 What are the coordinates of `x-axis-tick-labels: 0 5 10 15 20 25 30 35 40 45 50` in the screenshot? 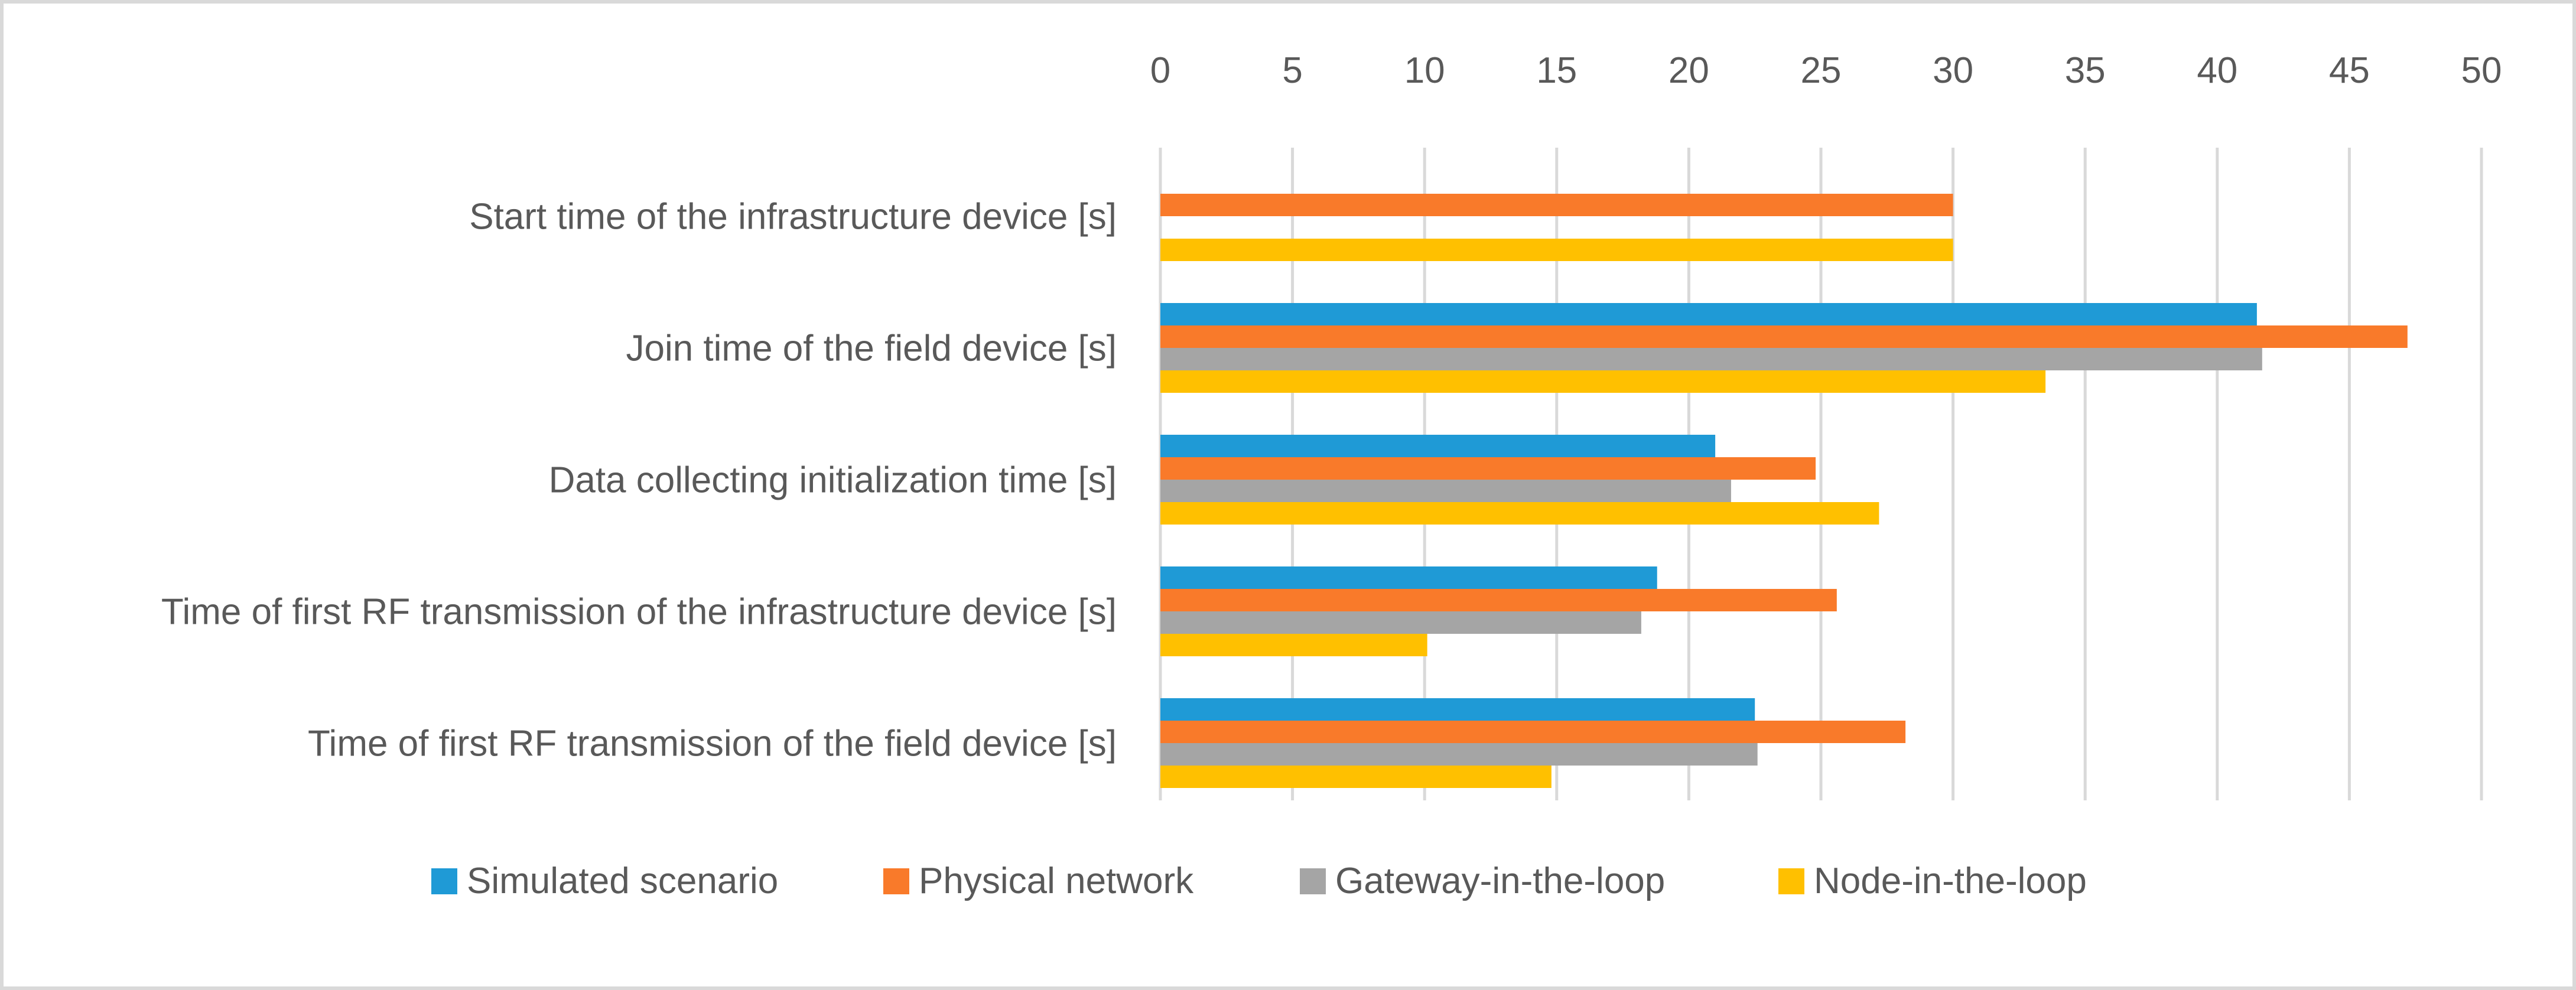 It's located at (1826, 70).